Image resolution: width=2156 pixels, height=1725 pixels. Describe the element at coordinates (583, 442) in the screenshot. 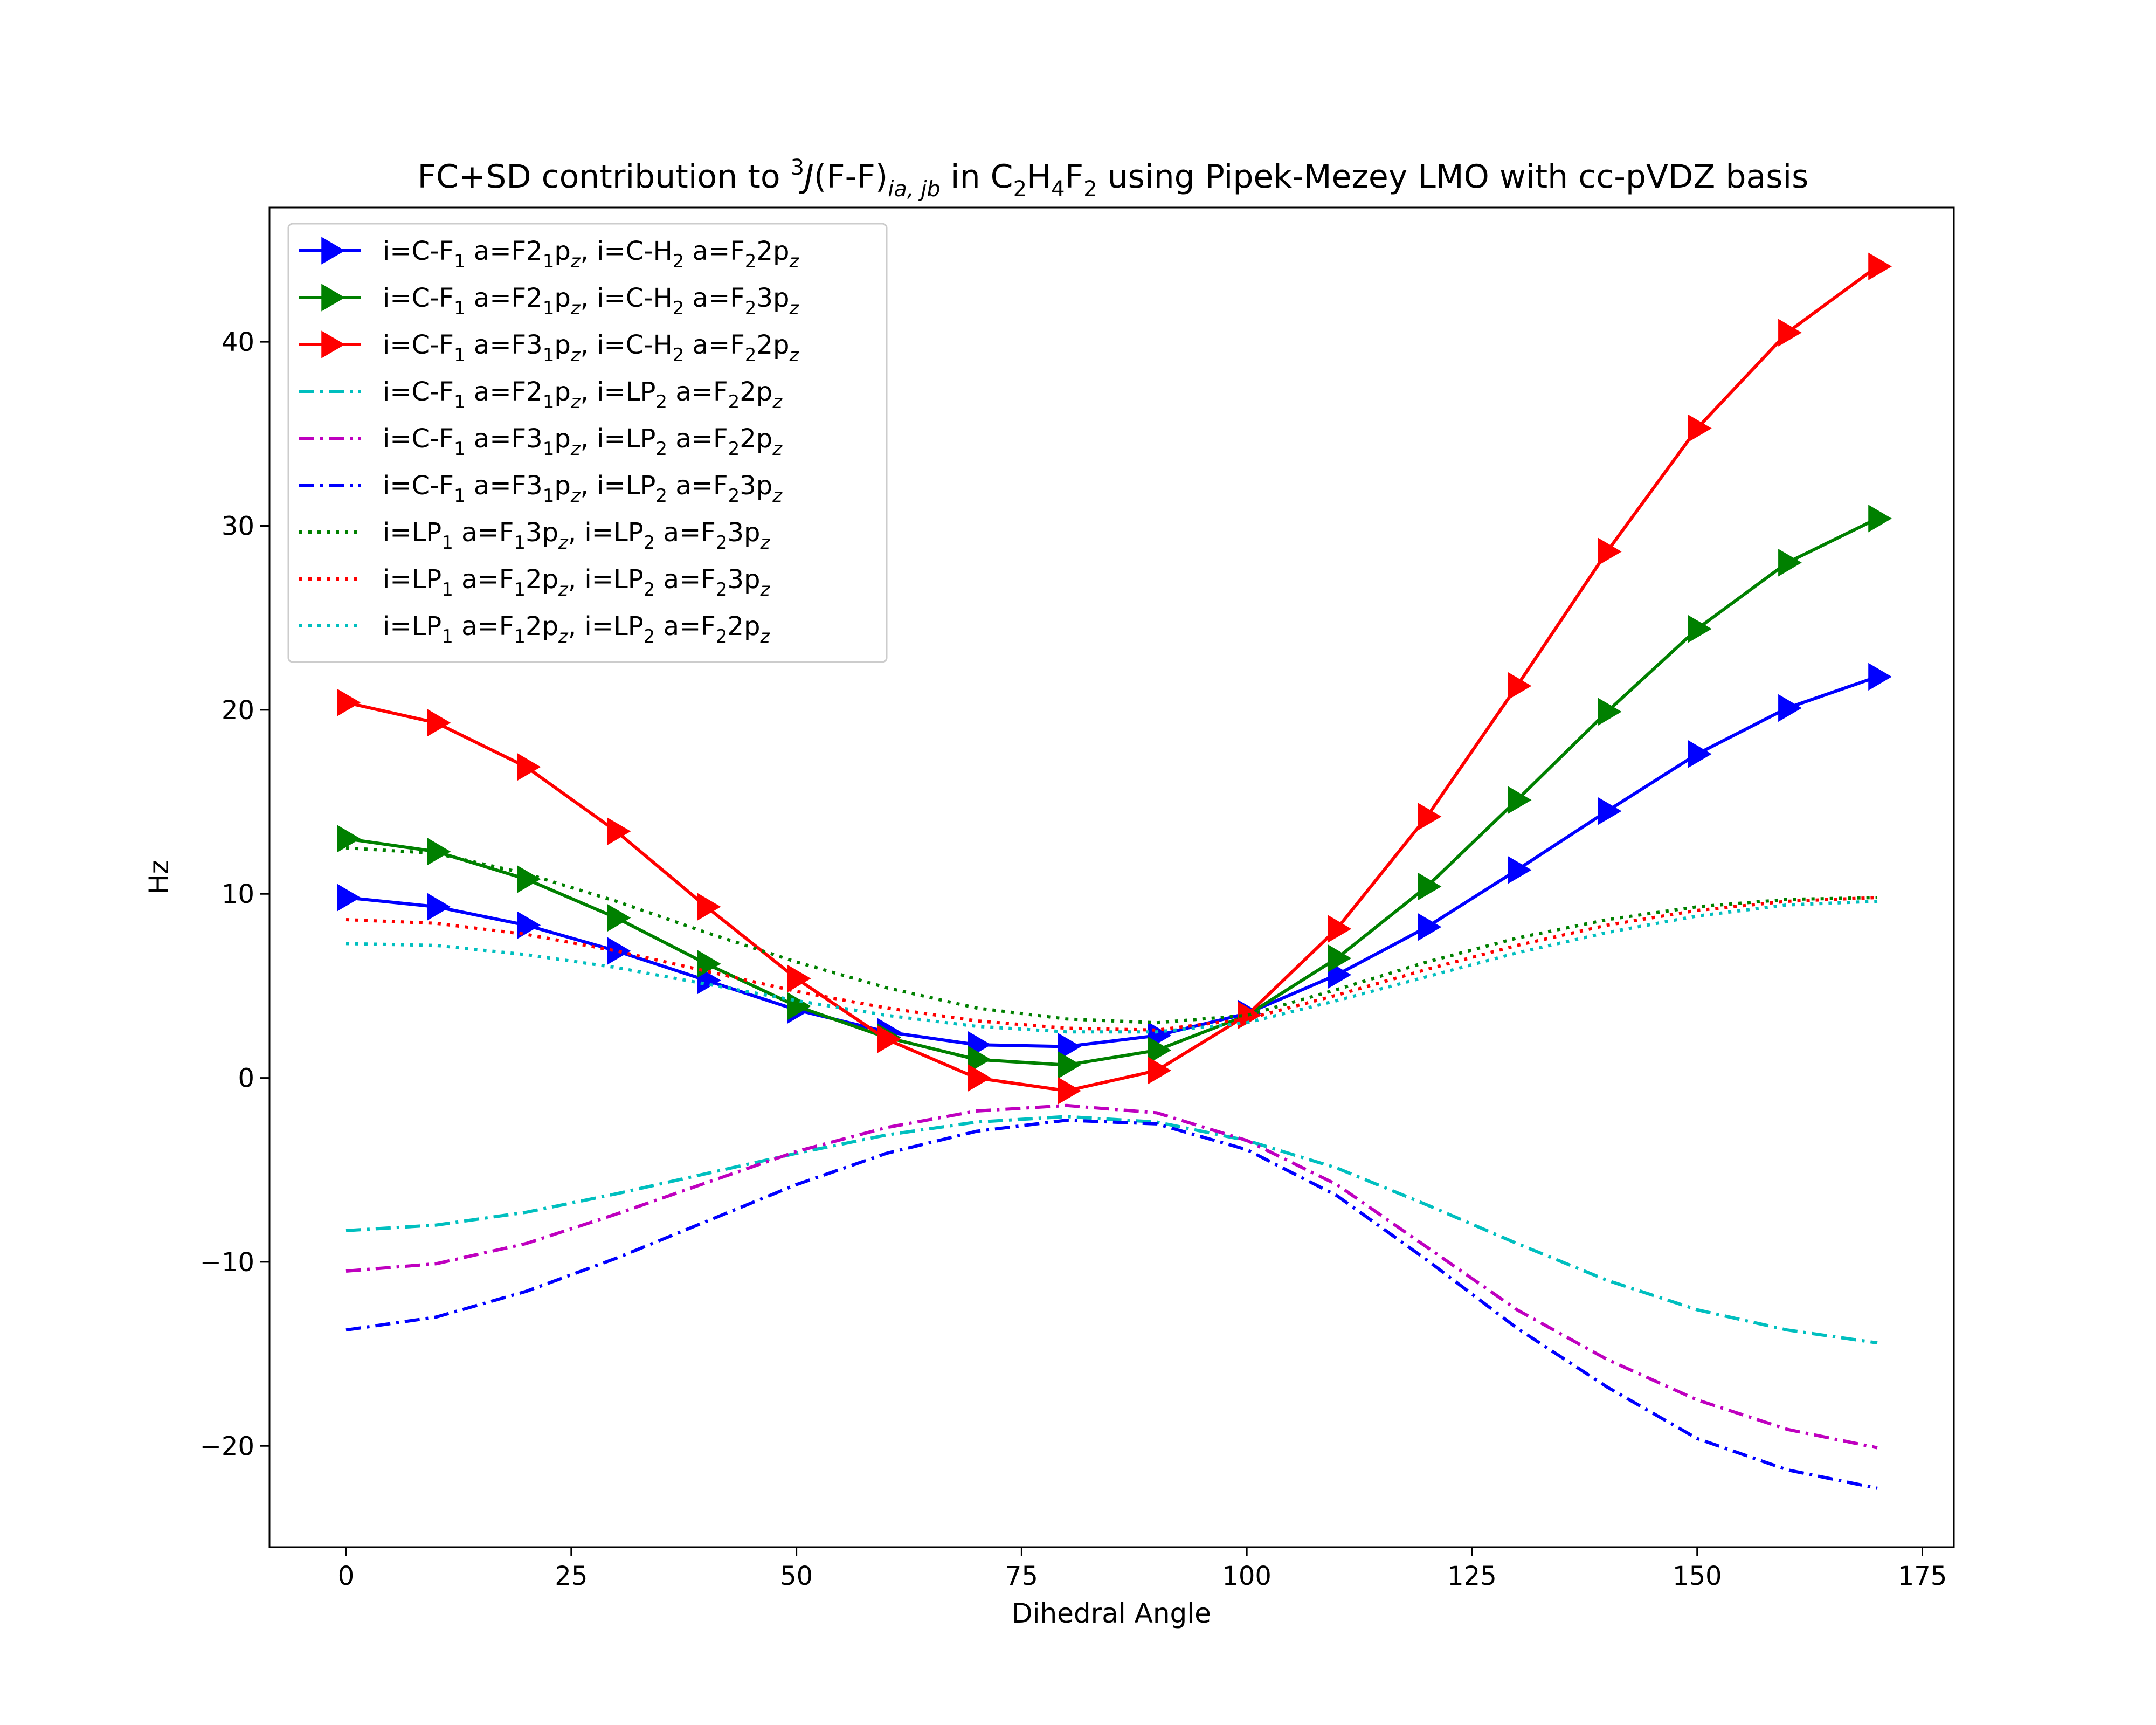

I see `legend-label-5: i=C-F1 a=F31pz, i=LP2 a=F22pz` at that location.